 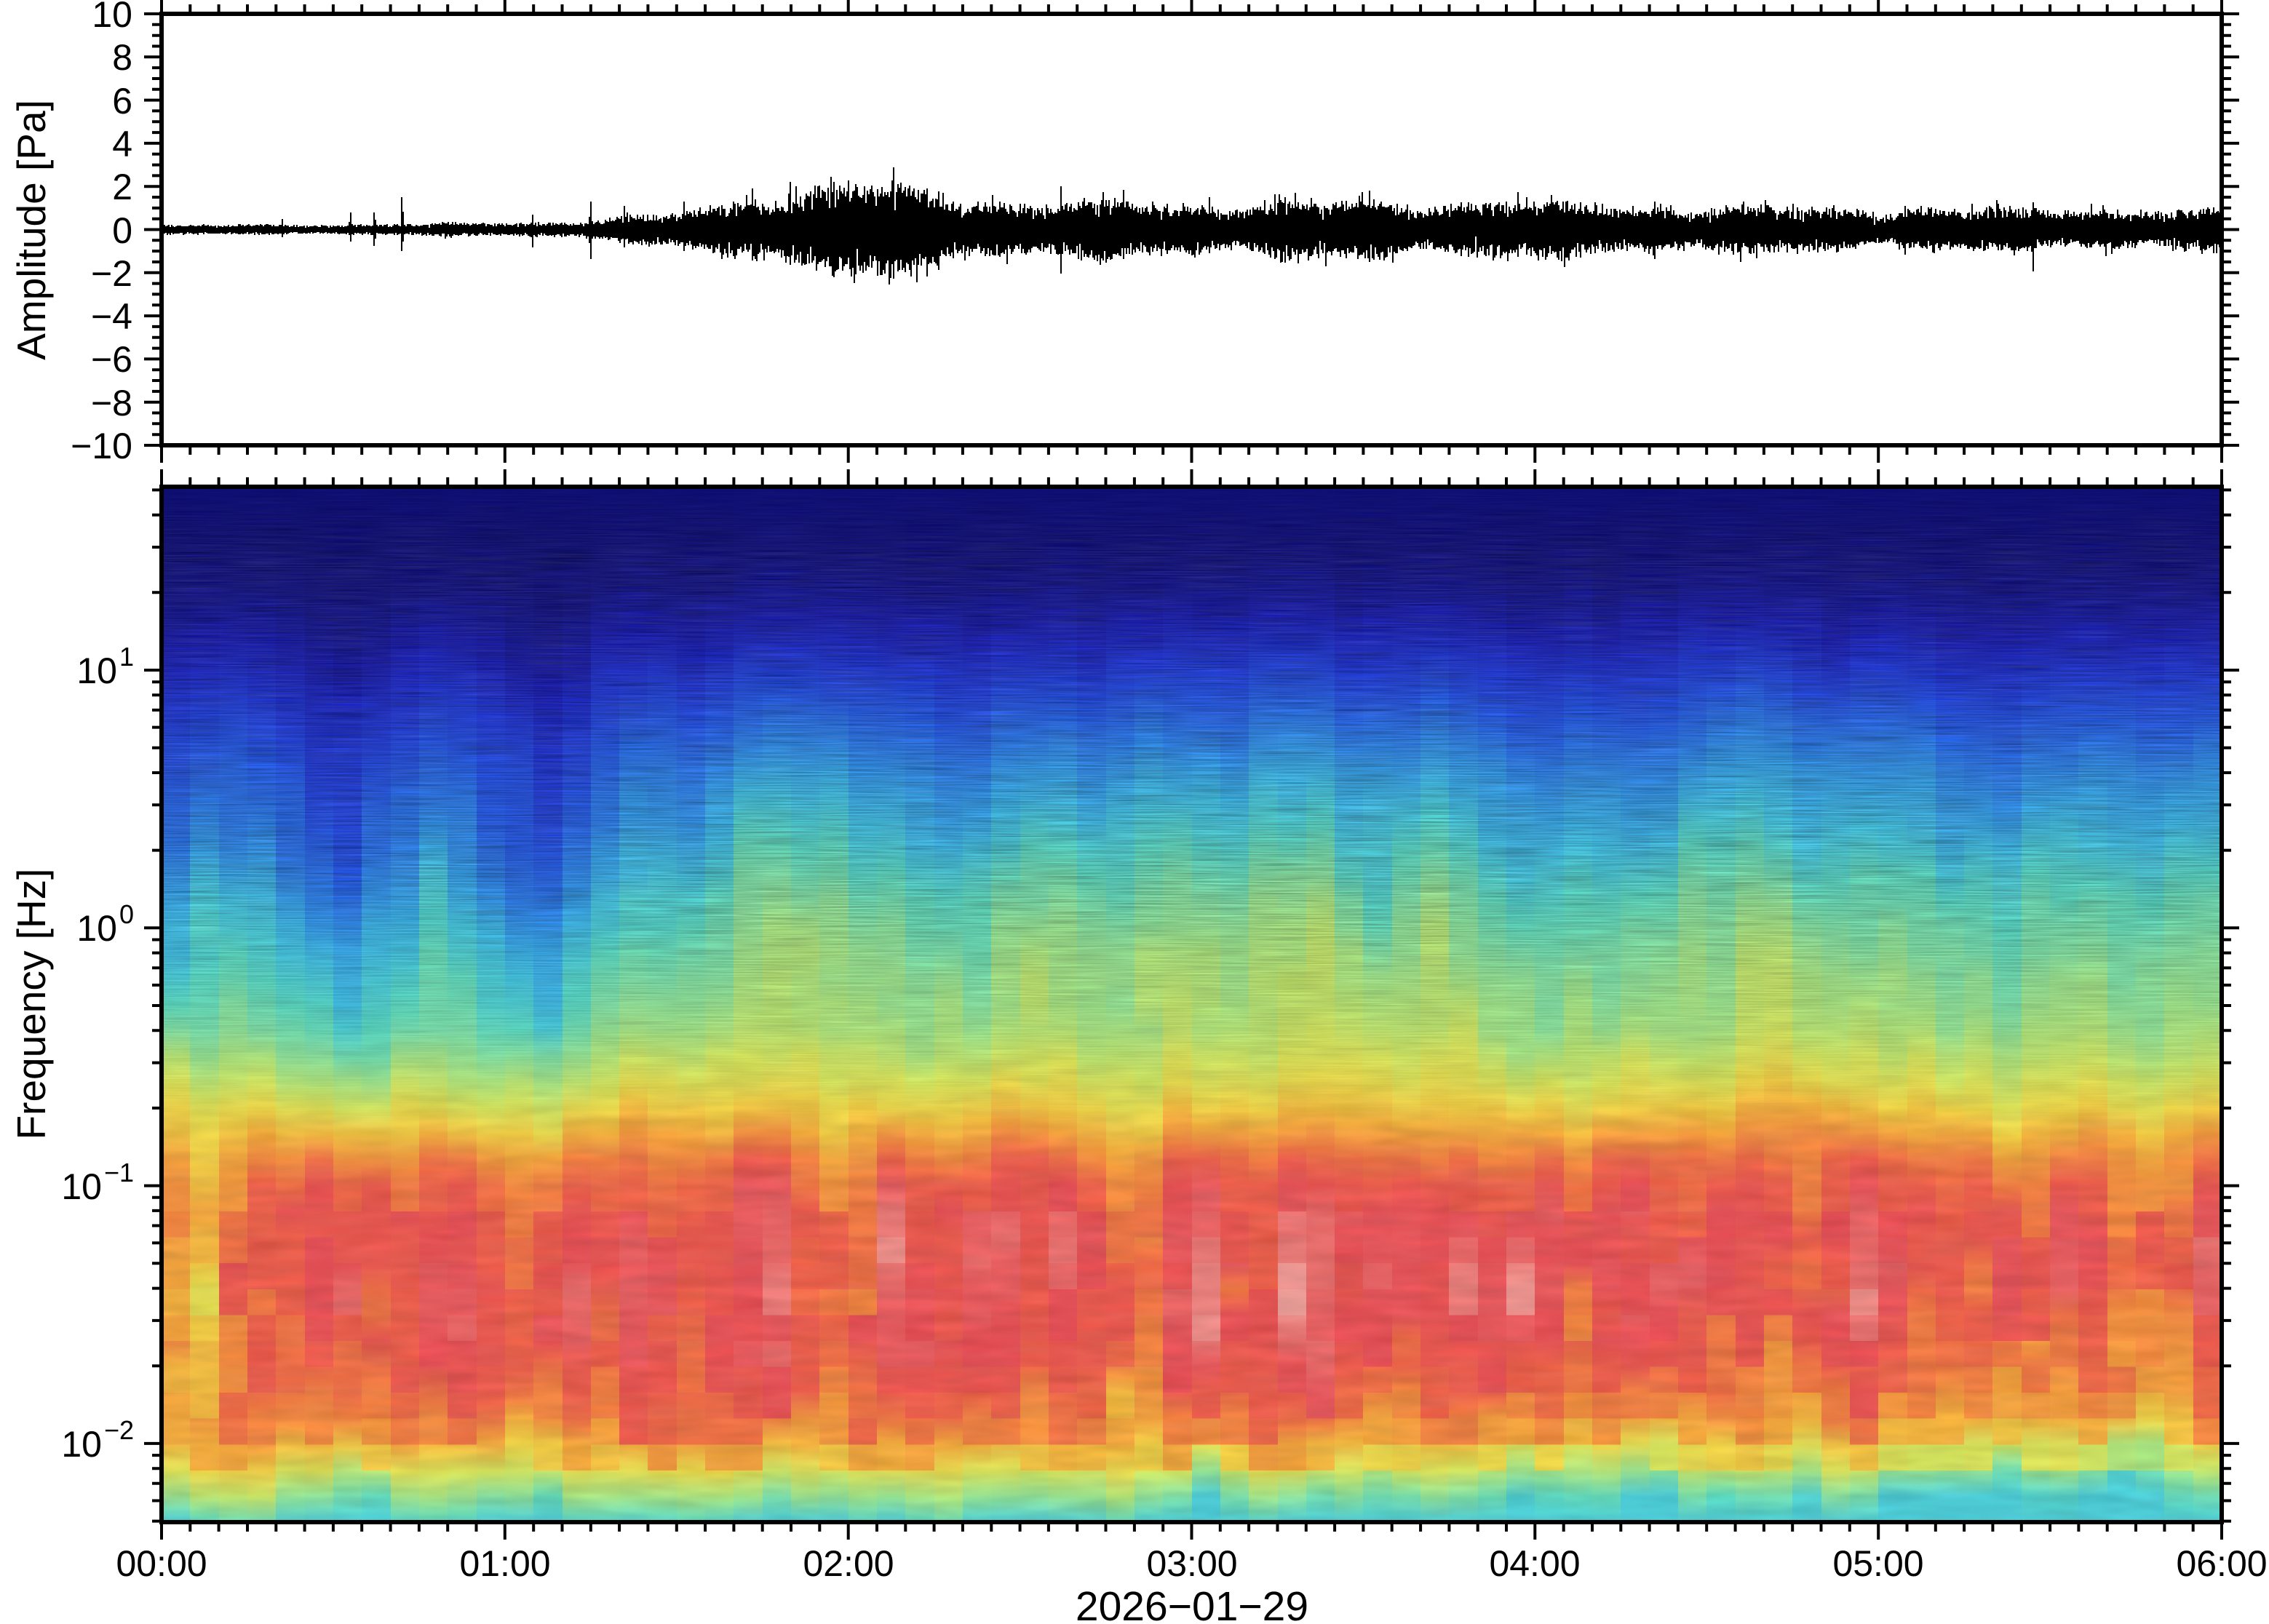 What do you see at coordinates (1534, 1563) in the screenshot?
I see `svg-text: 04:00` at bounding box center [1534, 1563].